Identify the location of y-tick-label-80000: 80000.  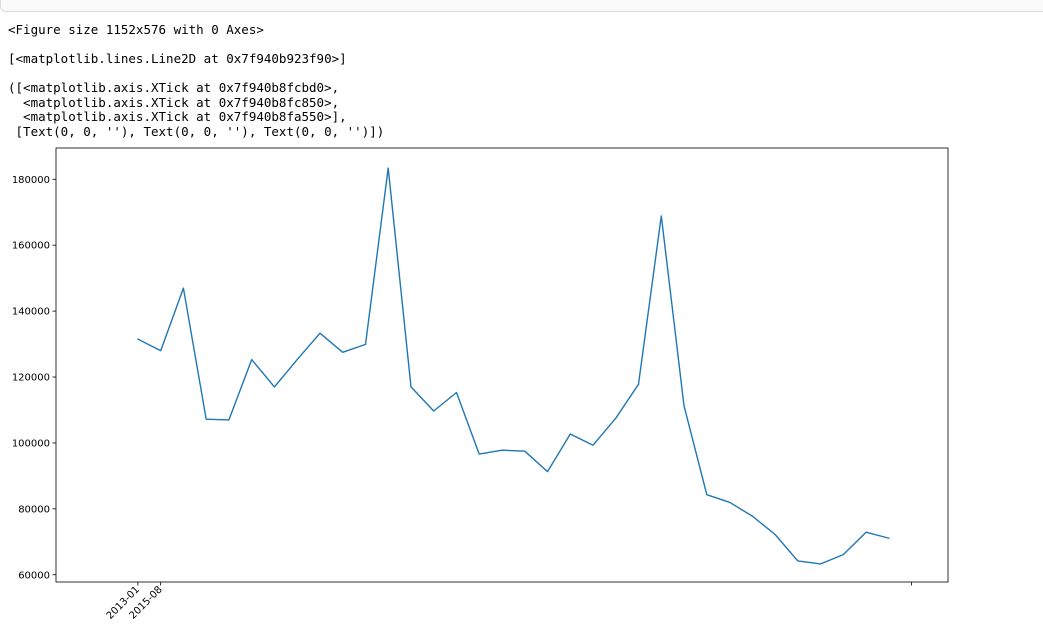
(34, 509).